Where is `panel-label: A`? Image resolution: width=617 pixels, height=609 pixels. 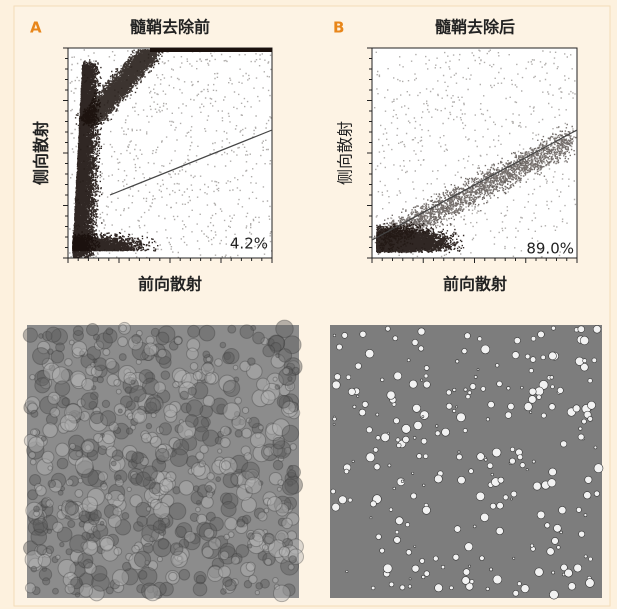 panel-label: A is located at coordinates (36, 28).